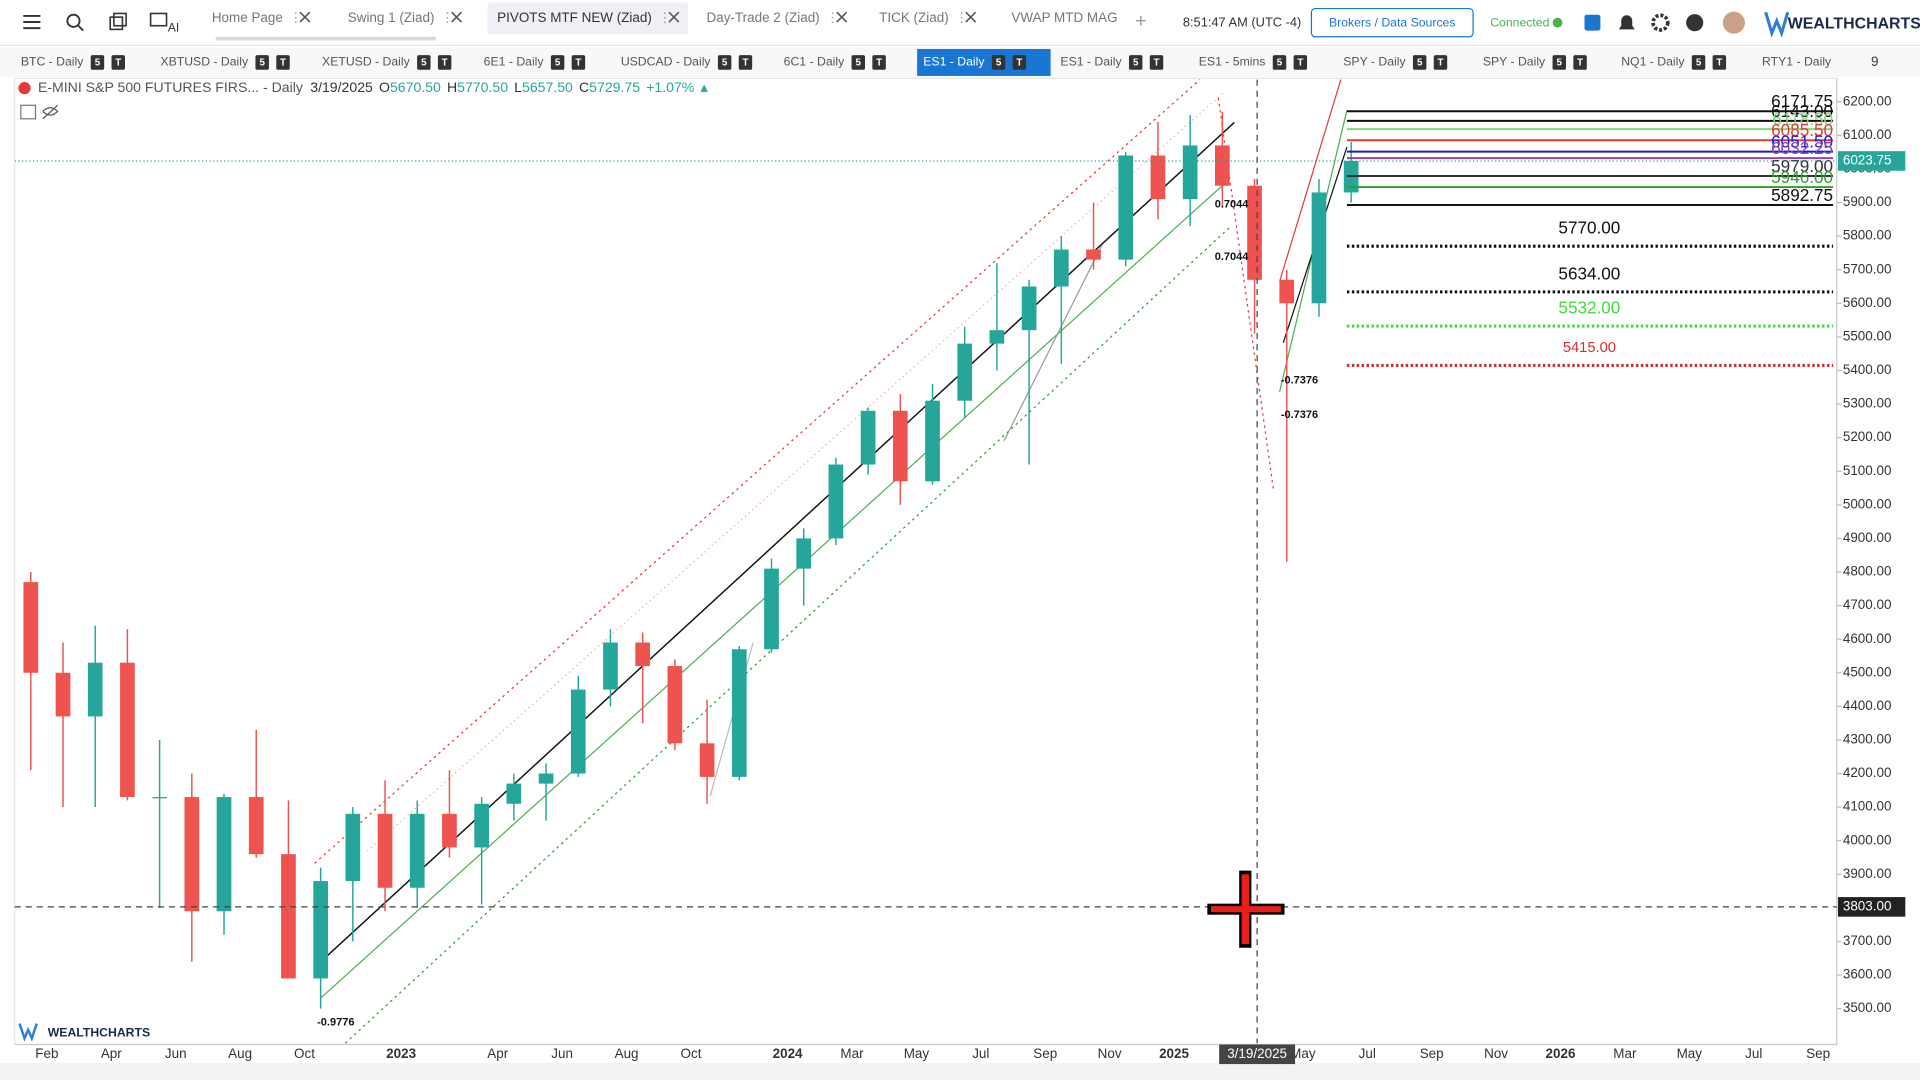  What do you see at coordinates (75, 22) in the screenshot?
I see `search-icon` at bounding box center [75, 22].